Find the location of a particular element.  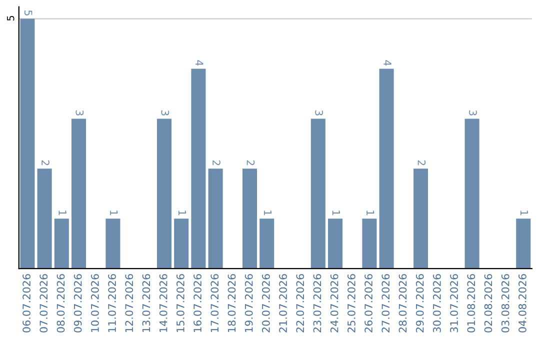

x-tick-label: 15.07.2026 is located at coordinates (180, 303).